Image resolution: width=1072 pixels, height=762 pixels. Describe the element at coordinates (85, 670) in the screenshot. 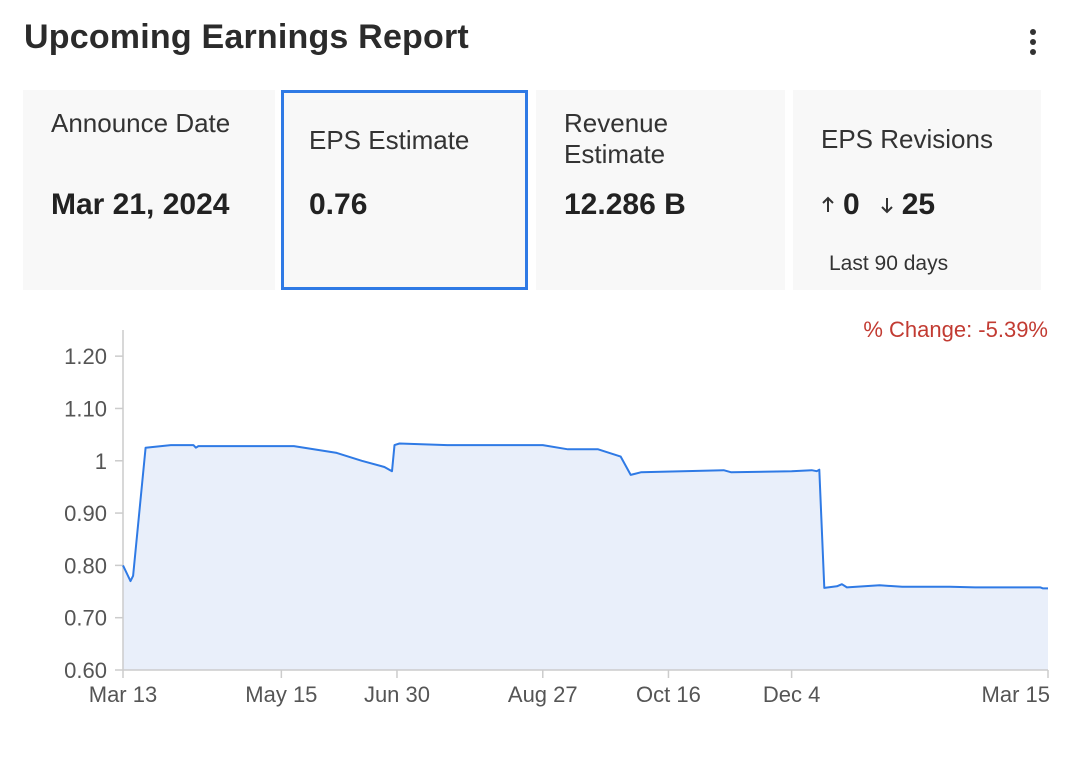

I see `y-tick-label: 0.60` at that location.